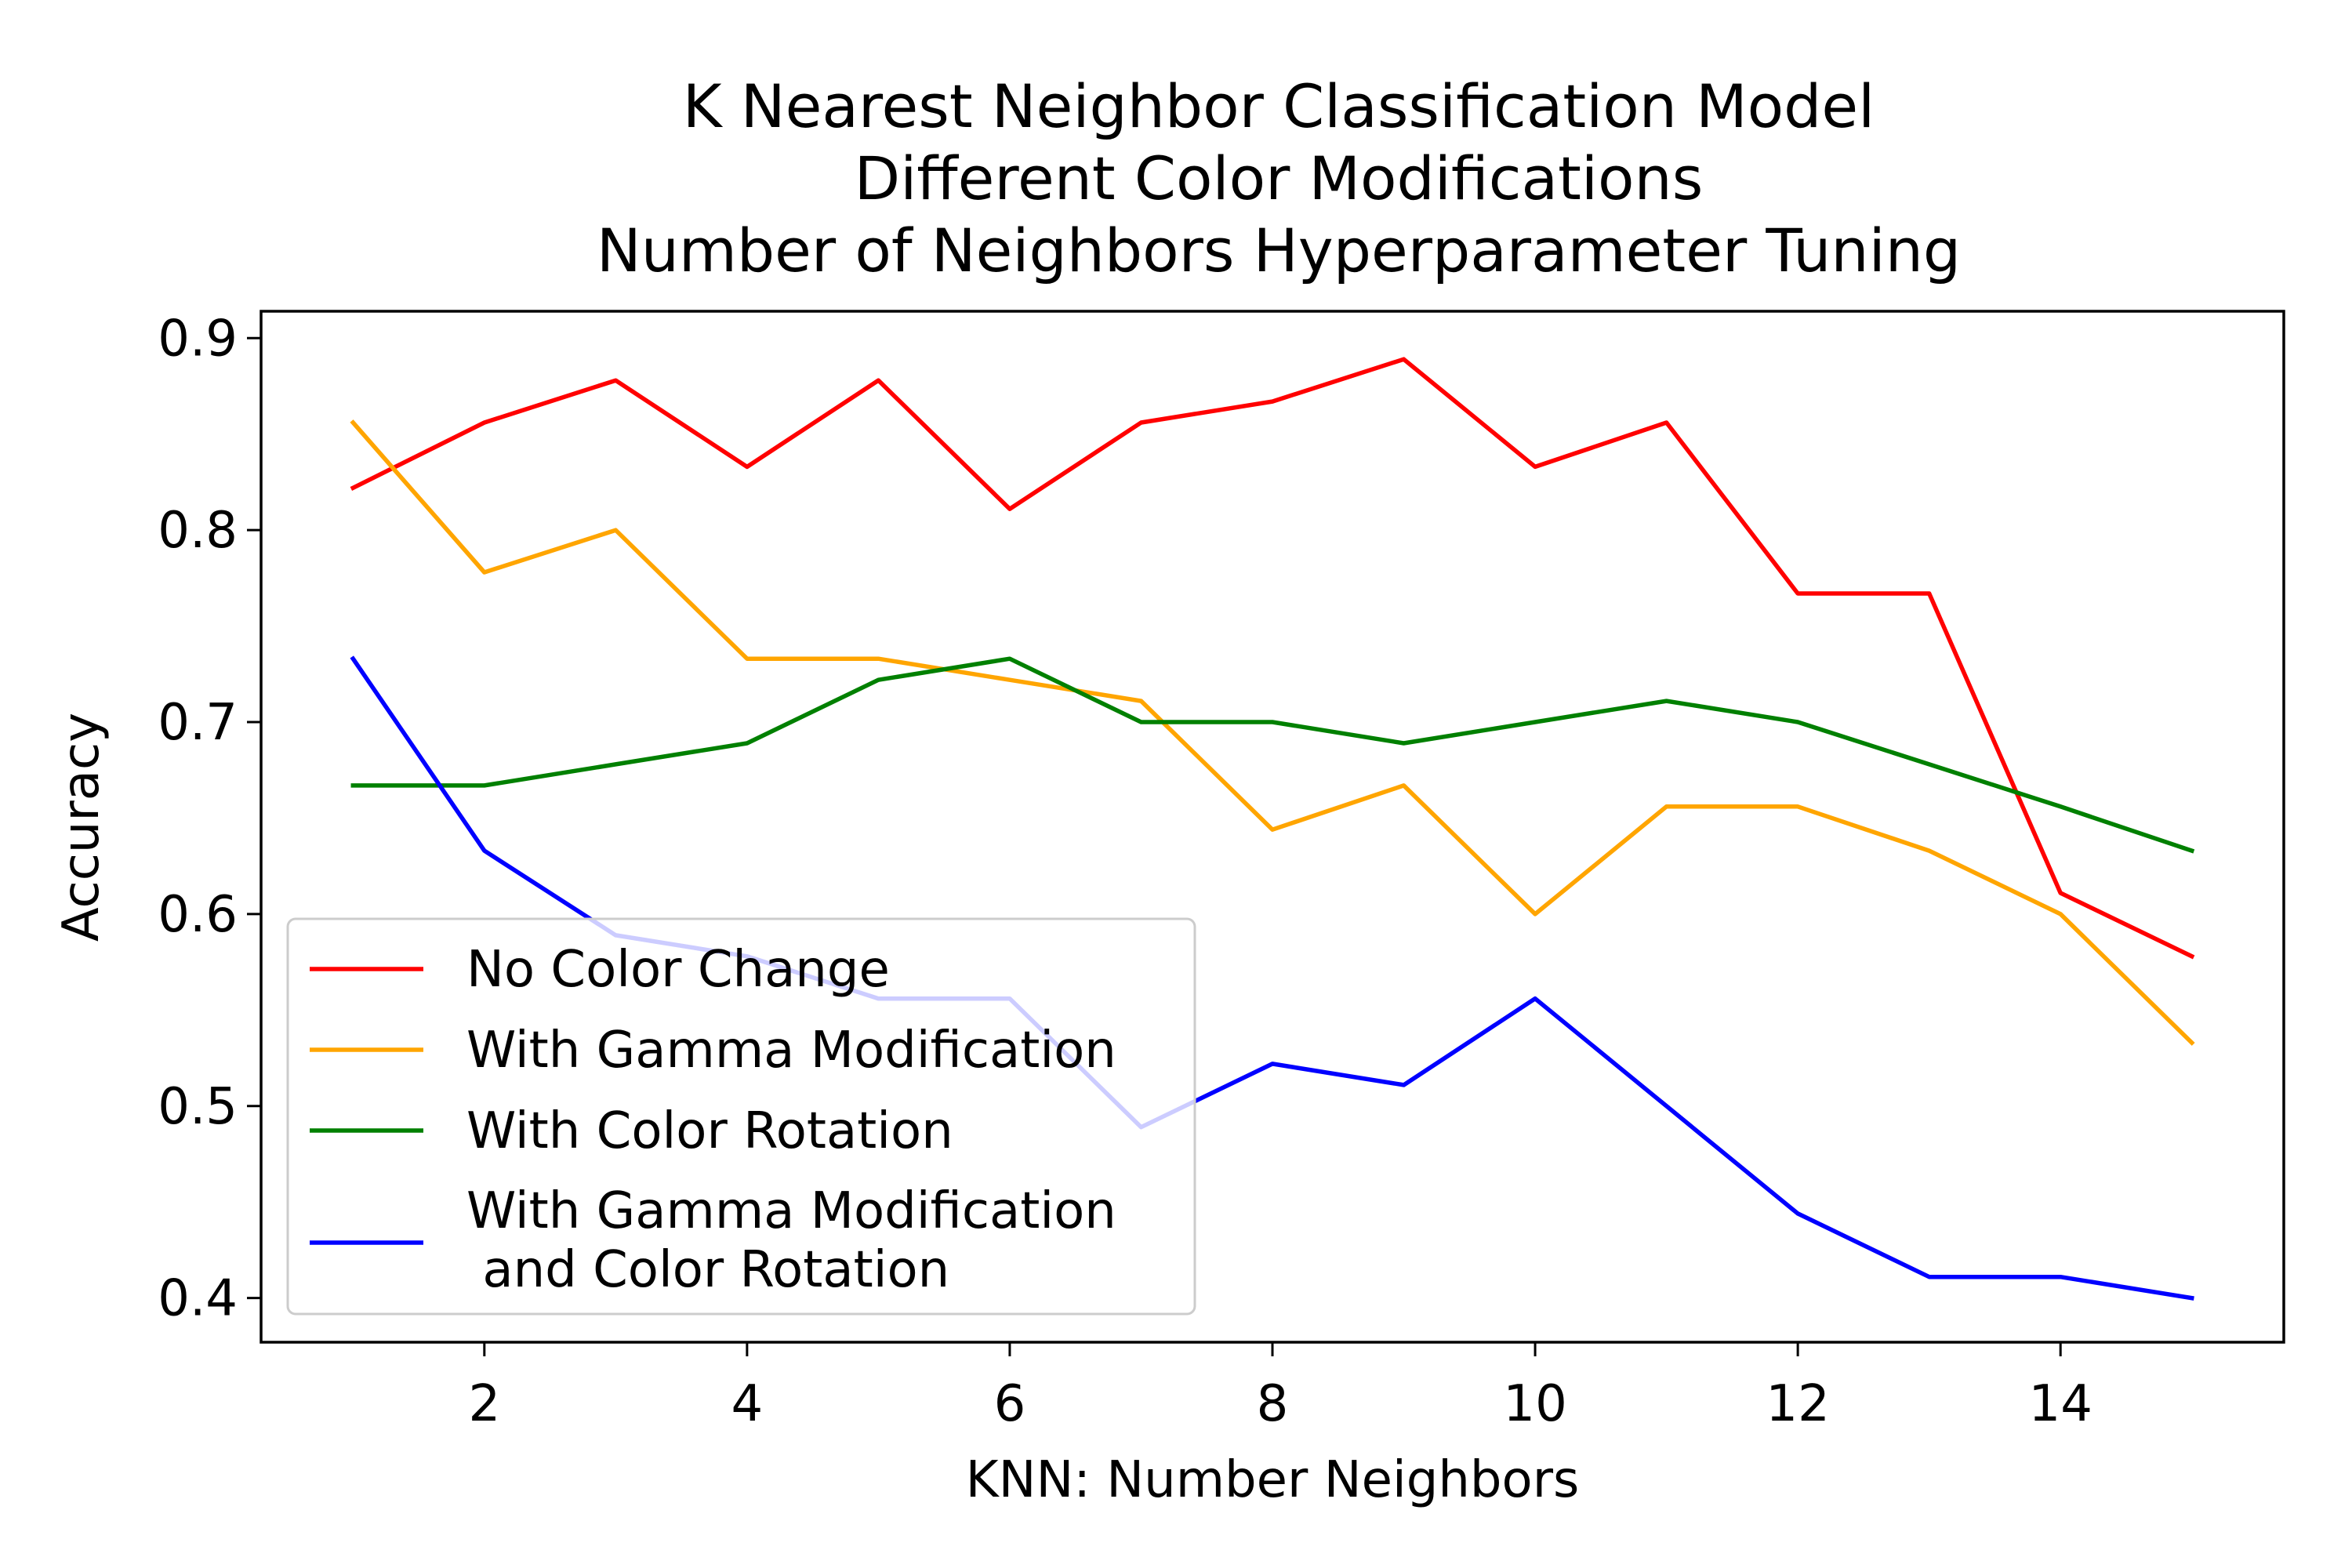 This screenshot has height=1568, width=2352. What do you see at coordinates (678, 970) in the screenshot?
I see `legend-label-1: No Color Change` at bounding box center [678, 970].